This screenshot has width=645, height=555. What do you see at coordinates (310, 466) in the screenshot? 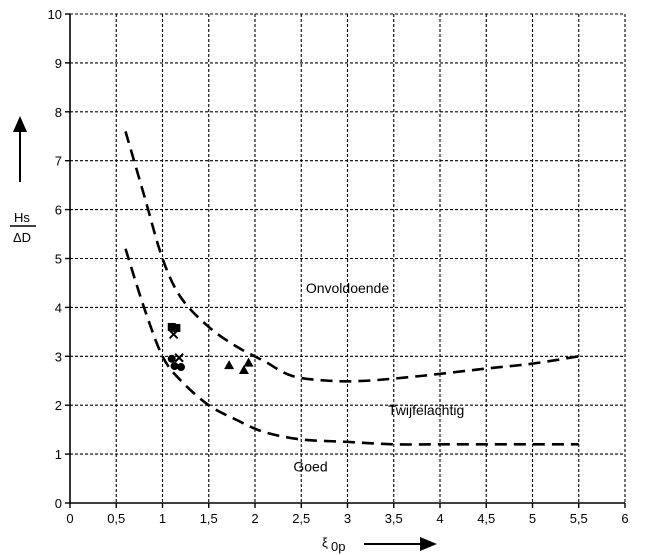
I see `region-label-goed: Goed` at bounding box center [310, 466].